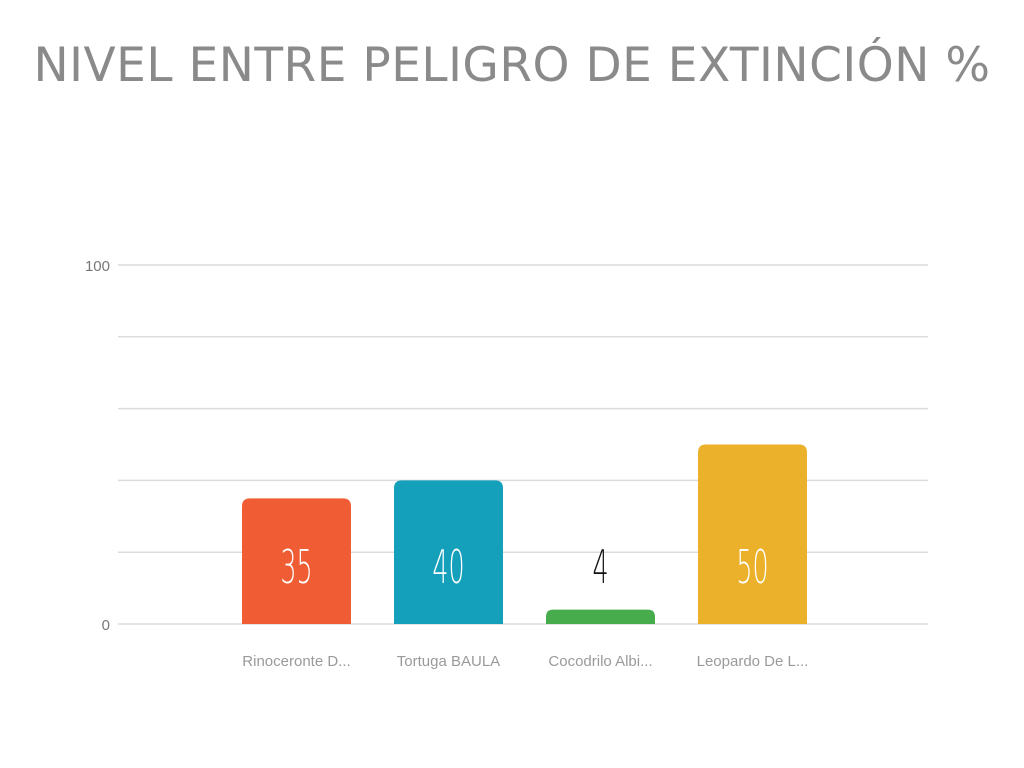 This screenshot has width=1024, height=768. What do you see at coordinates (448, 661) in the screenshot?
I see `x-tick-label: Tortuga BAULA` at bounding box center [448, 661].